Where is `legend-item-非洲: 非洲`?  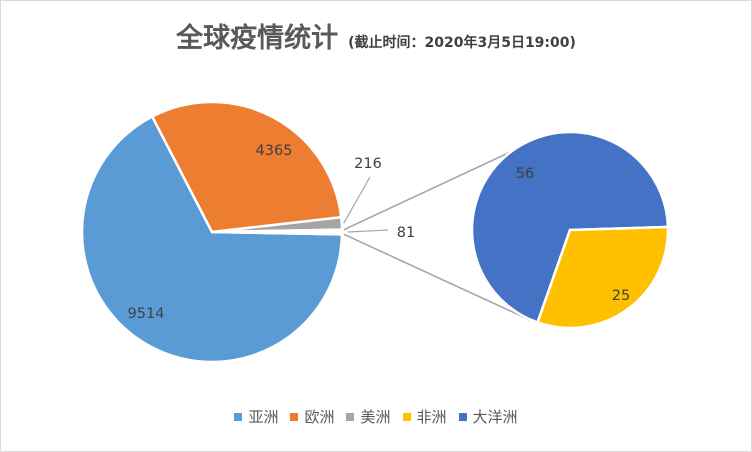 legend-item-非洲: 非洲 is located at coordinates (424, 416).